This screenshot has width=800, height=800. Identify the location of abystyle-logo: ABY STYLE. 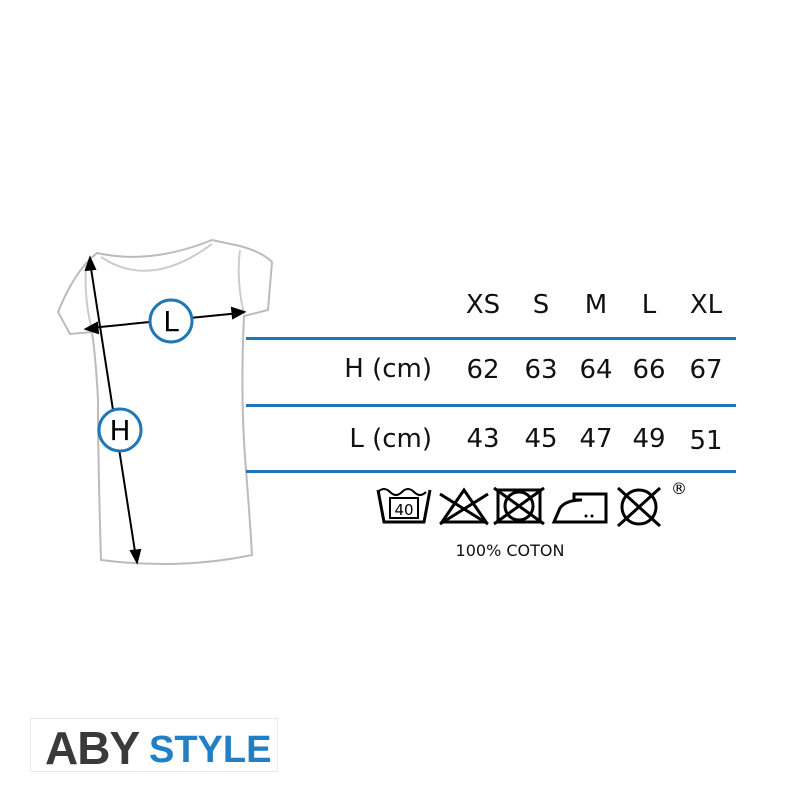
(154, 746).